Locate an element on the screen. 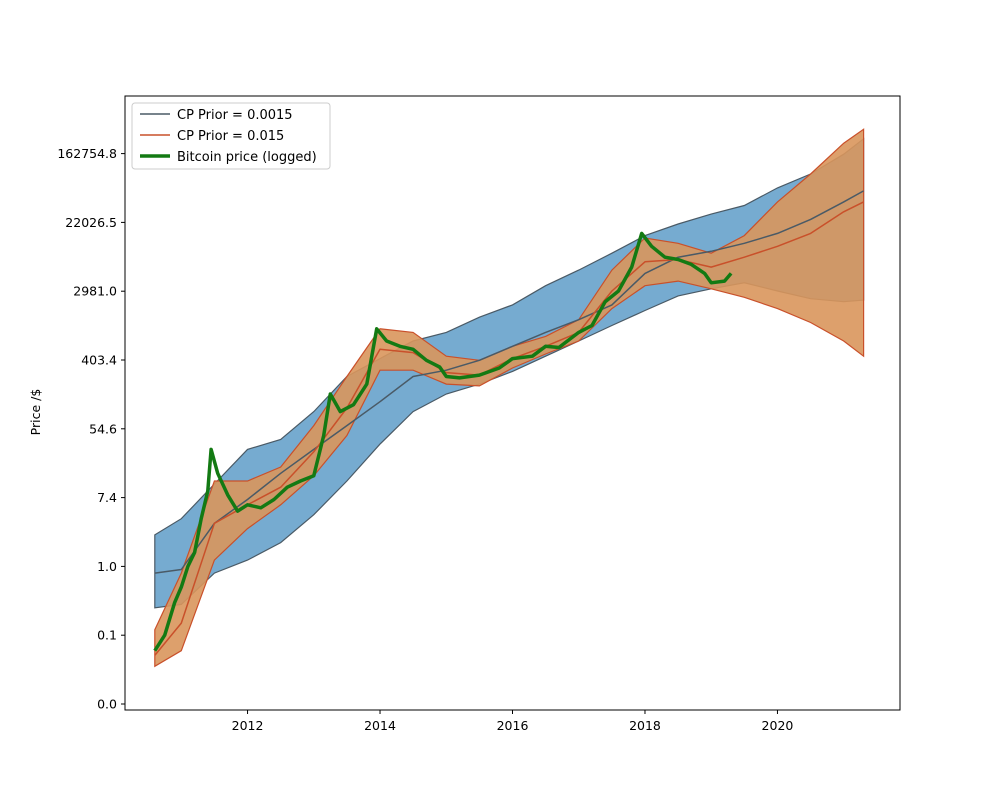 This screenshot has width=1000, height=798. legend-label-series-2: CP Prior = 0.015 is located at coordinates (230, 136).